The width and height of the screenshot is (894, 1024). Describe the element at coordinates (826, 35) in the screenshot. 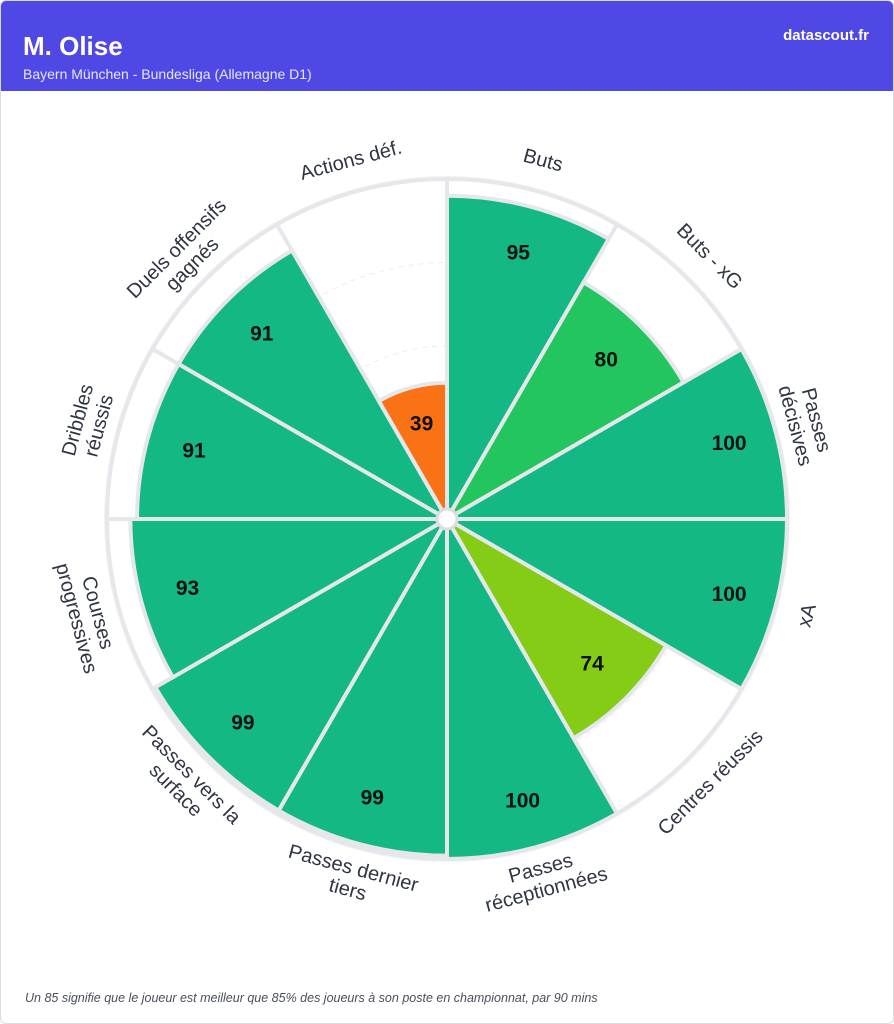

I see `brand-link: datascout.fr` at that location.